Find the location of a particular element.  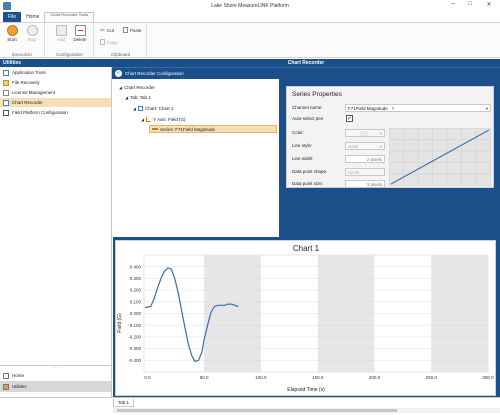

tree-node-tab: ◢ Tab: Tab 1 is located at coordinates (138, 97).